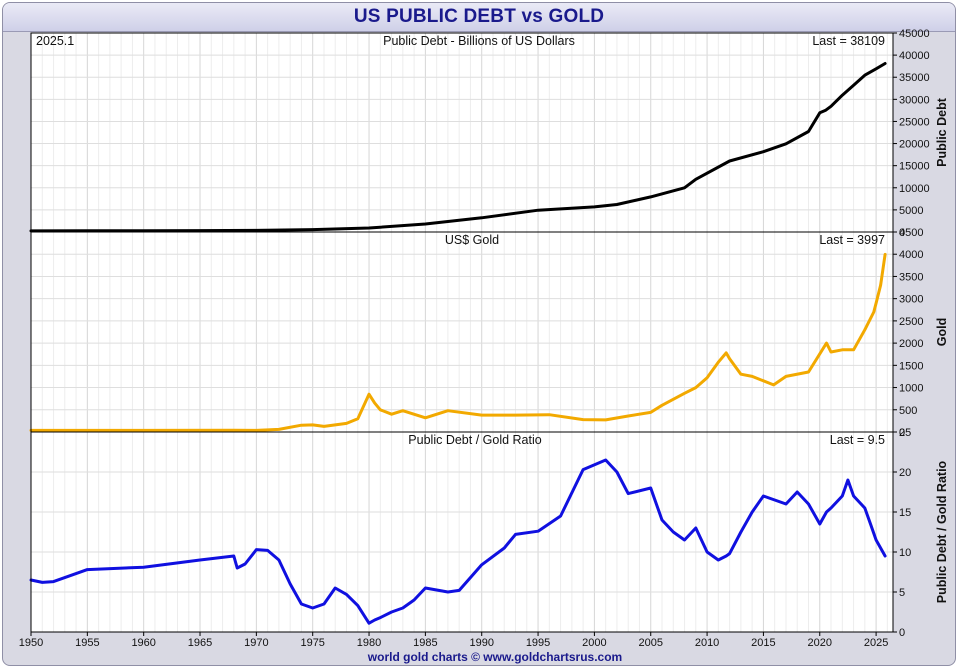  What do you see at coordinates (914, 56) in the screenshot?
I see `debt-ytick-label: 40000` at bounding box center [914, 56].